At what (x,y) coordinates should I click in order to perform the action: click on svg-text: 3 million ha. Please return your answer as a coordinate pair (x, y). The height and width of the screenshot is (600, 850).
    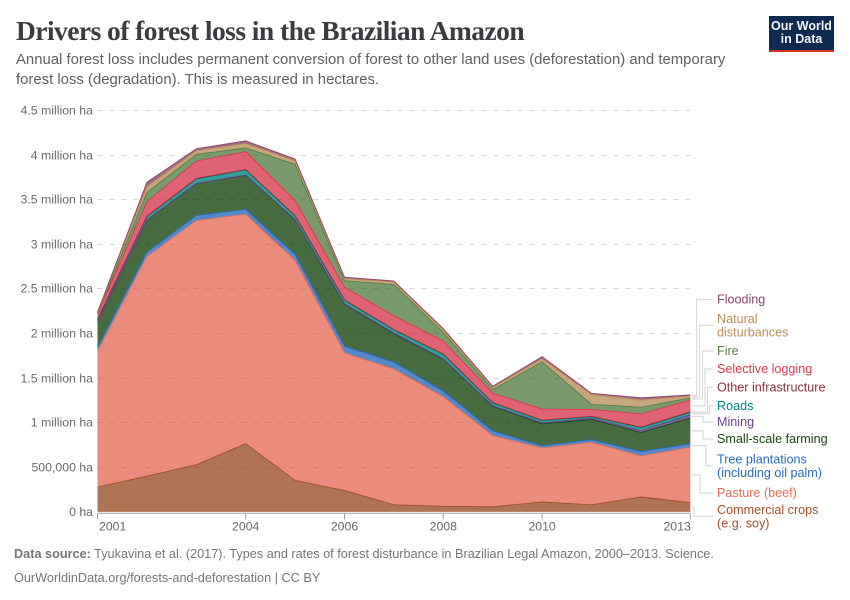
    Looking at the image, I should click on (62, 245).